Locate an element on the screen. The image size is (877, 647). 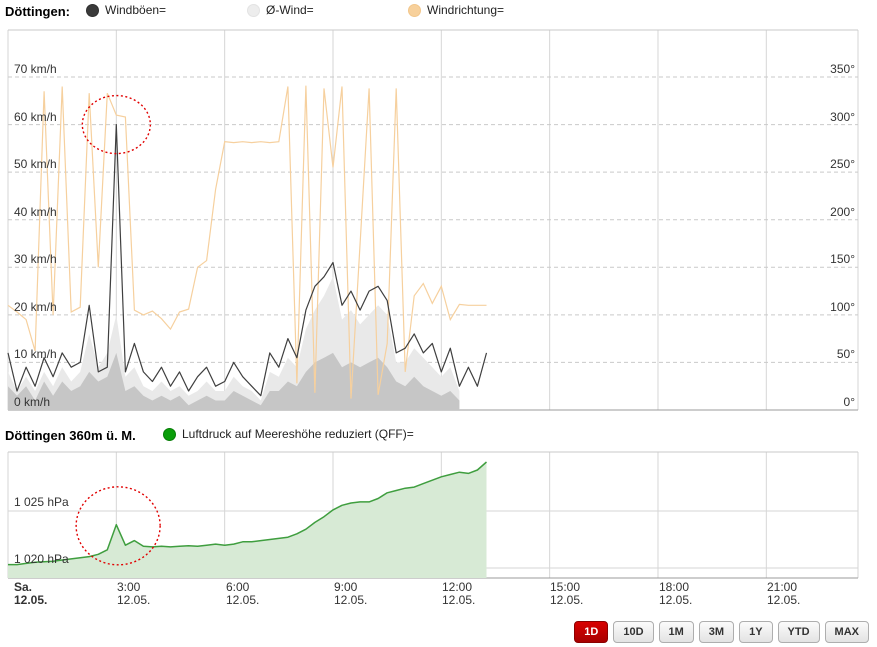
axis-label: 300° is located at coordinates (842, 117).